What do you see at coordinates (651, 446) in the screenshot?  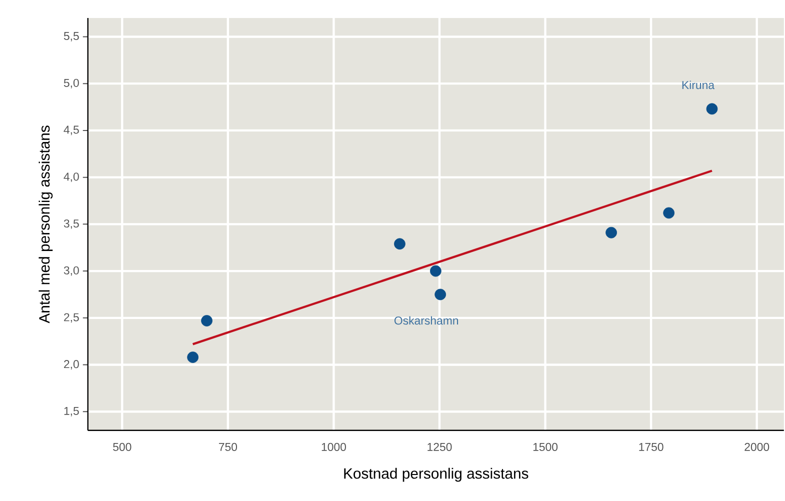 I see `x-tick-label: 1750` at bounding box center [651, 446].